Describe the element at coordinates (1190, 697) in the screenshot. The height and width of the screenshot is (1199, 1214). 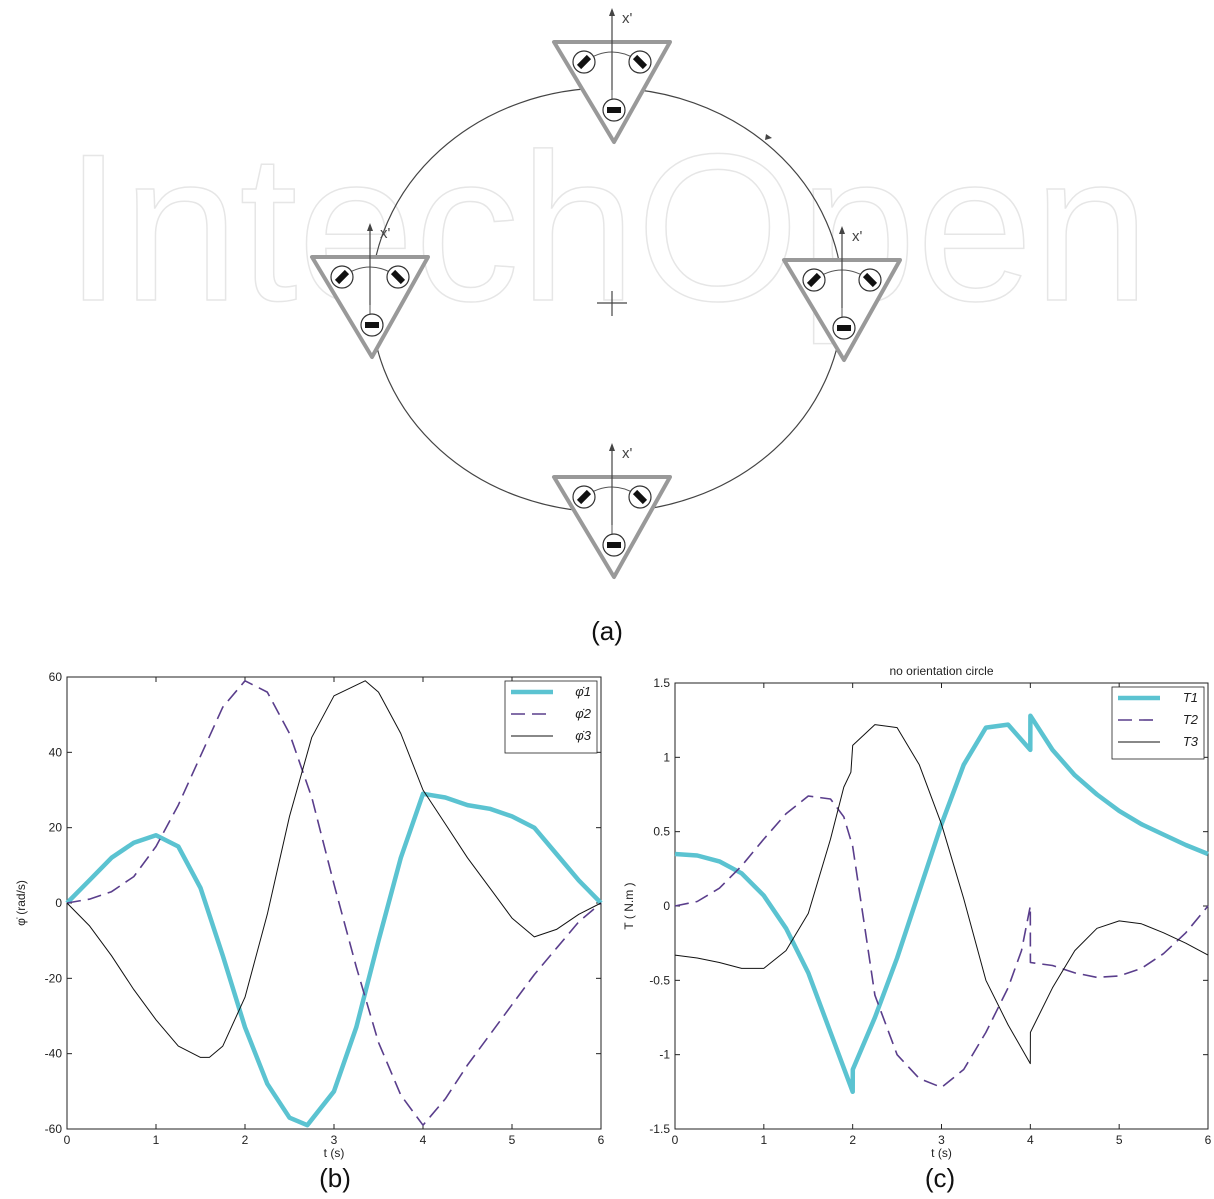
I see `legend-entry: T1` at that location.